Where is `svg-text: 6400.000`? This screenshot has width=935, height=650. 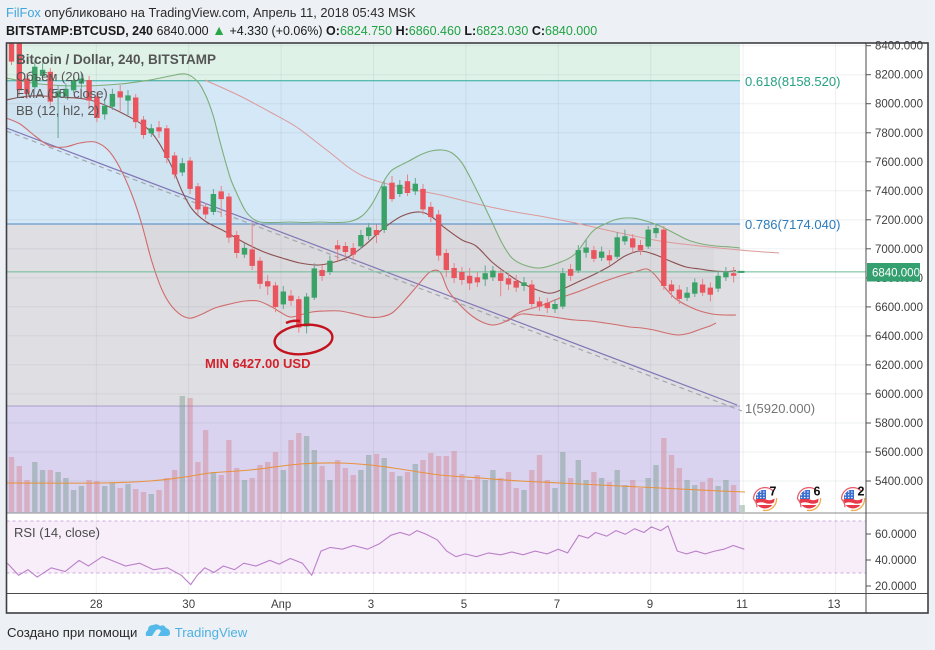
svg-text: 6400.000 is located at coordinates (899, 337).